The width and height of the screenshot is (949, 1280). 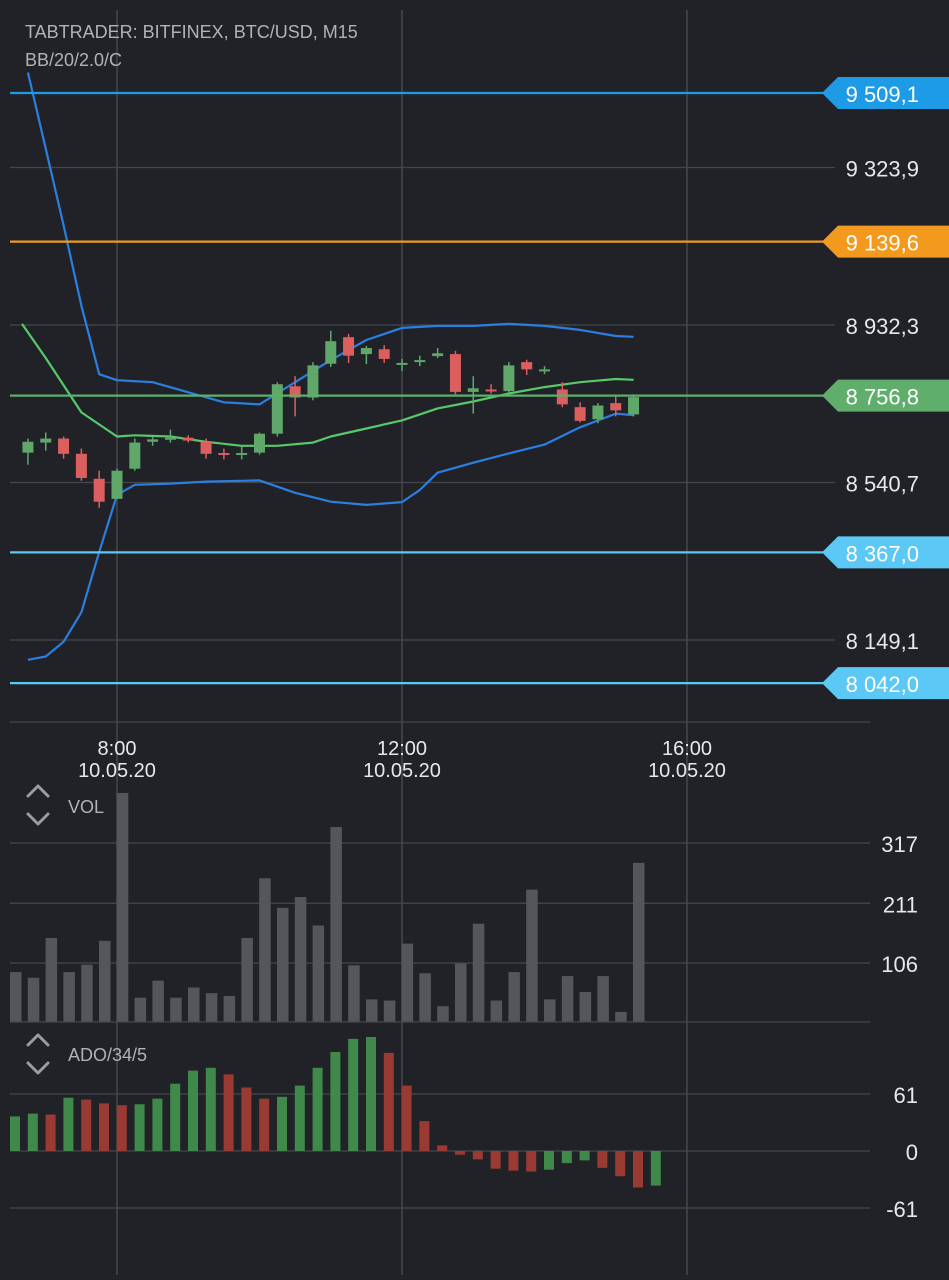 What do you see at coordinates (882, 484) in the screenshot?
I see `price-axis-label: 8 540,7` at bounding box center [882, 484].